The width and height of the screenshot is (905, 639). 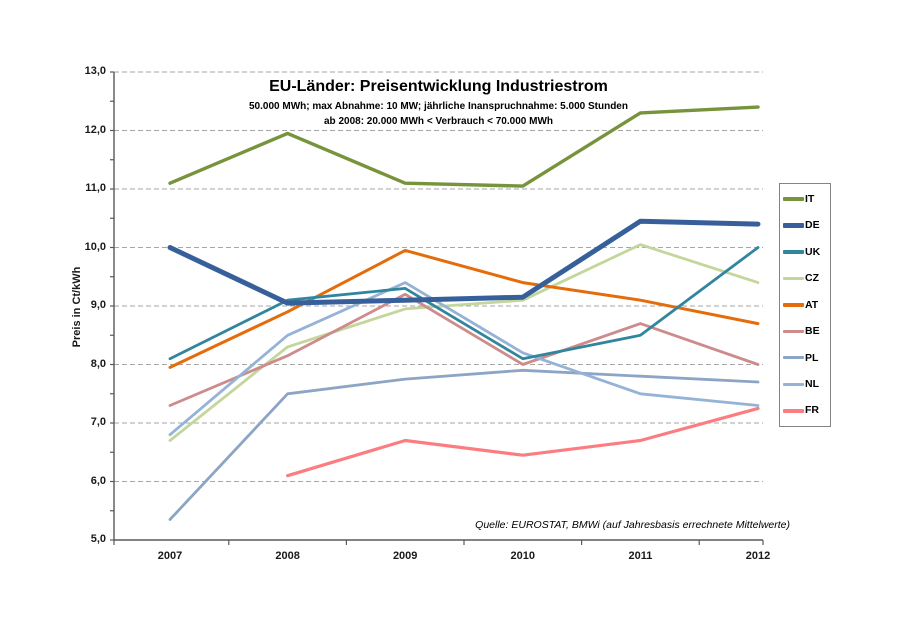 What do you see at coordinates (523, 556) in the screenshot?
I see `x-tick-label-2010: 2010` at bounding box center [523, 556].